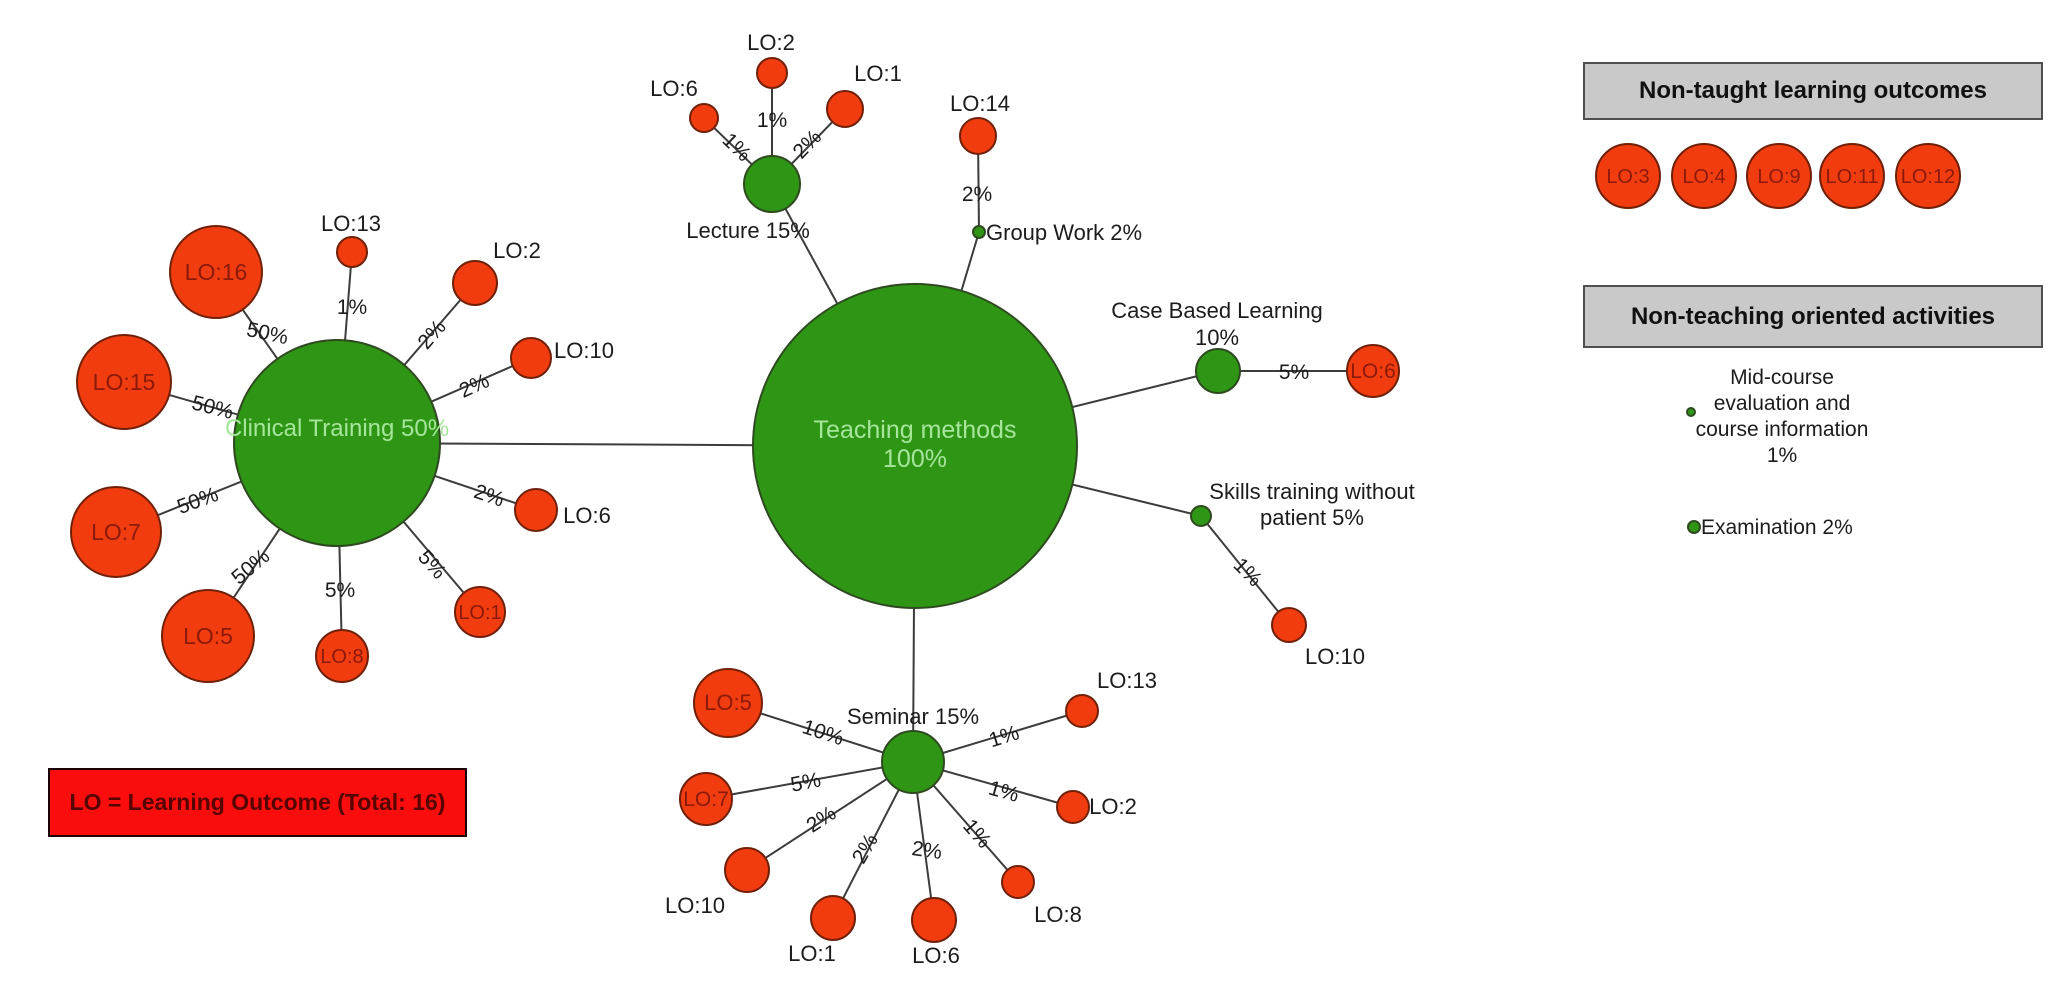 This screenshot has width=2059, height=1001. I want to click on node-s_lo5, so click(728, 703).